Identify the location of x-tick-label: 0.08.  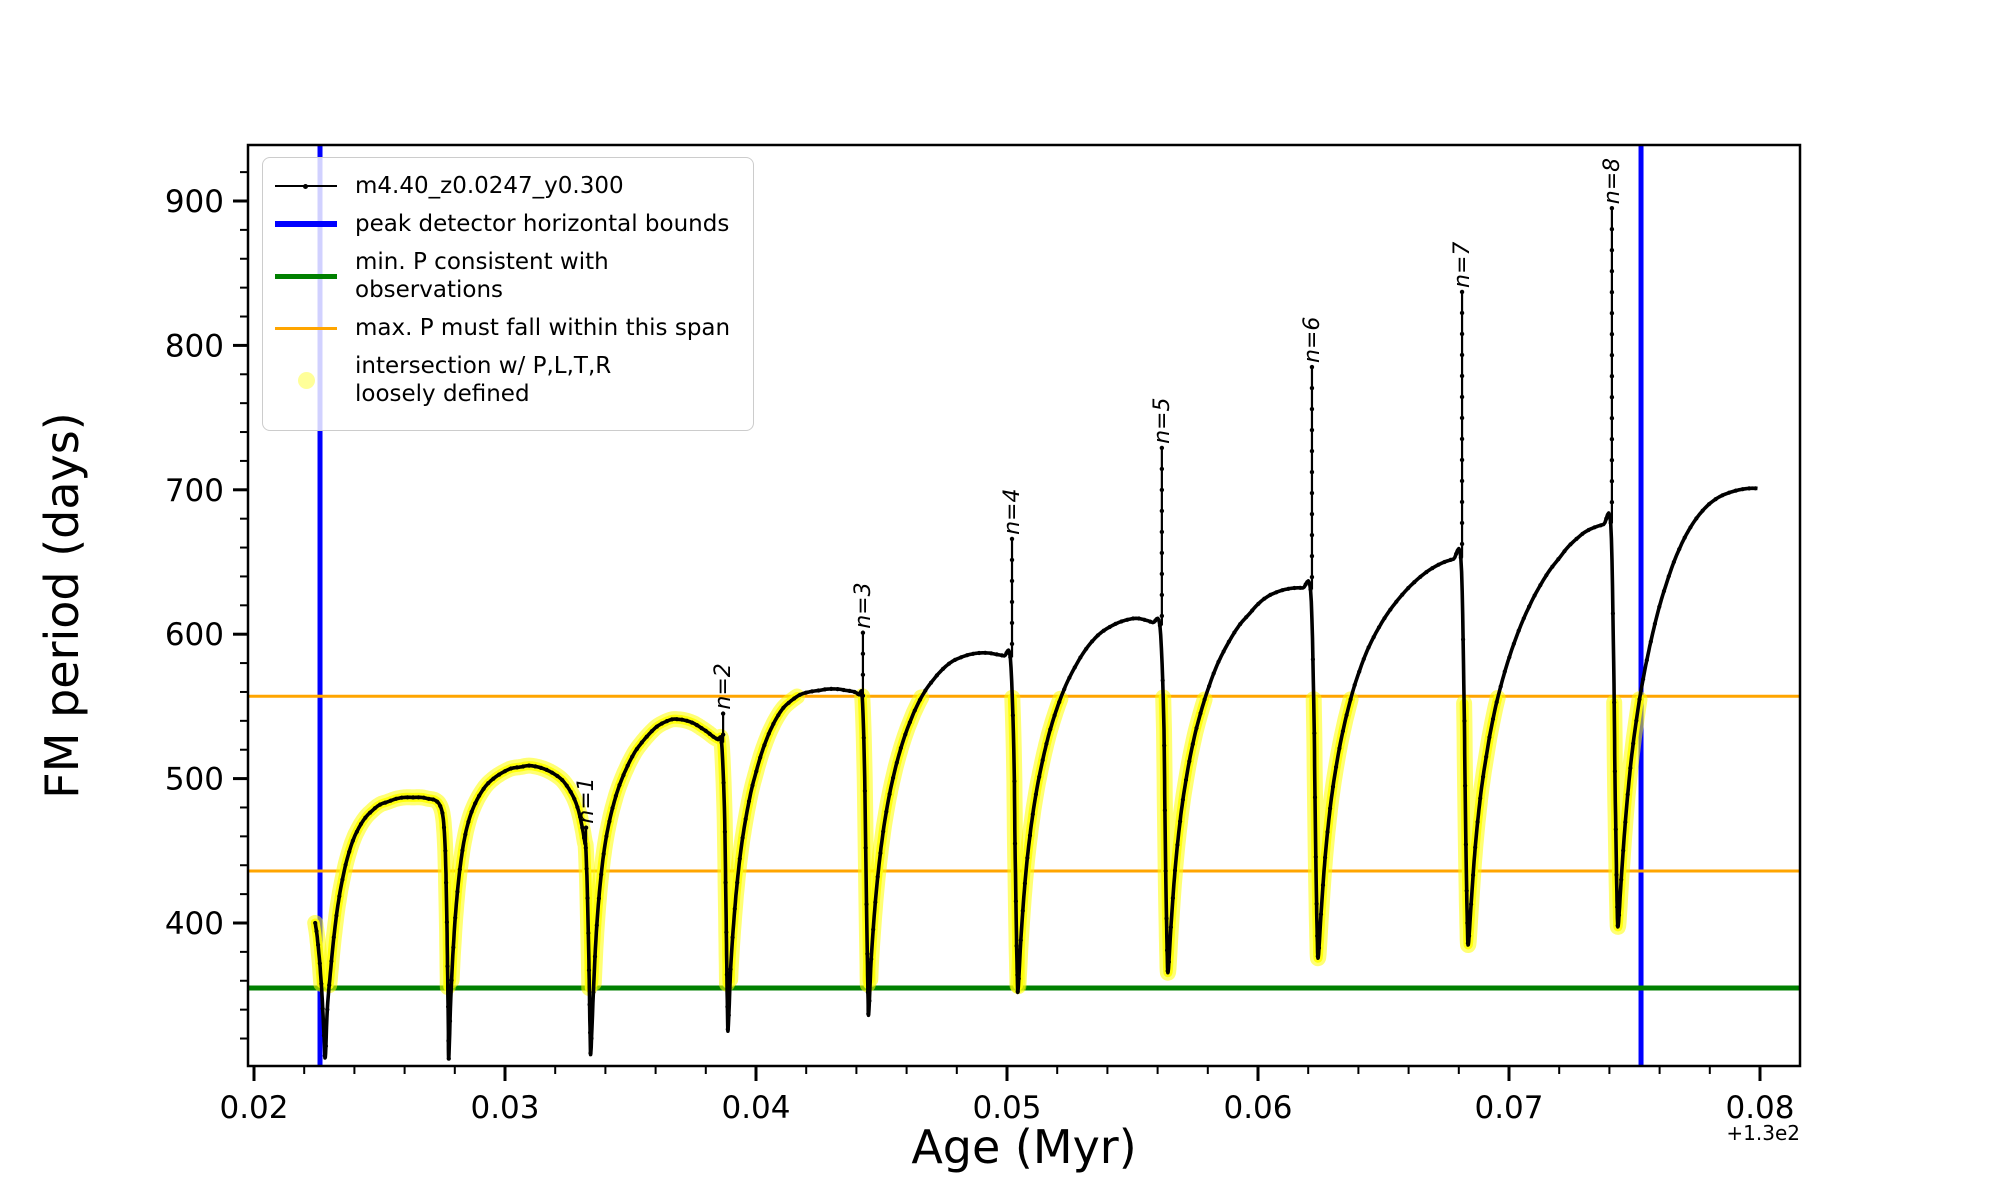
(1759, 1108).